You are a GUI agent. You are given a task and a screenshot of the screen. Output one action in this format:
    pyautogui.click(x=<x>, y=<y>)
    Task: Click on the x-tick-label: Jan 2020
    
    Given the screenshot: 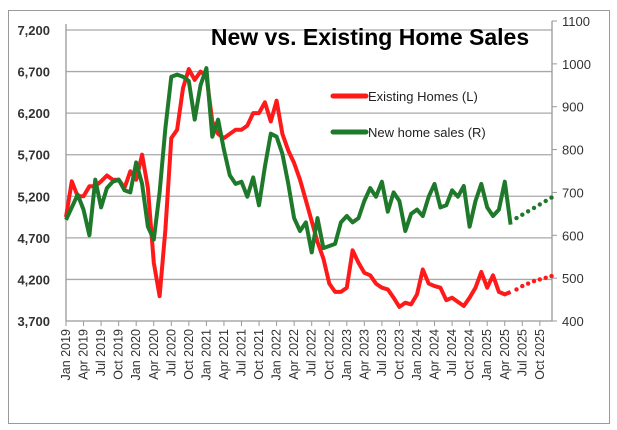 What is the action you would take?
    pyautogui.click(x=136, y=354)
    